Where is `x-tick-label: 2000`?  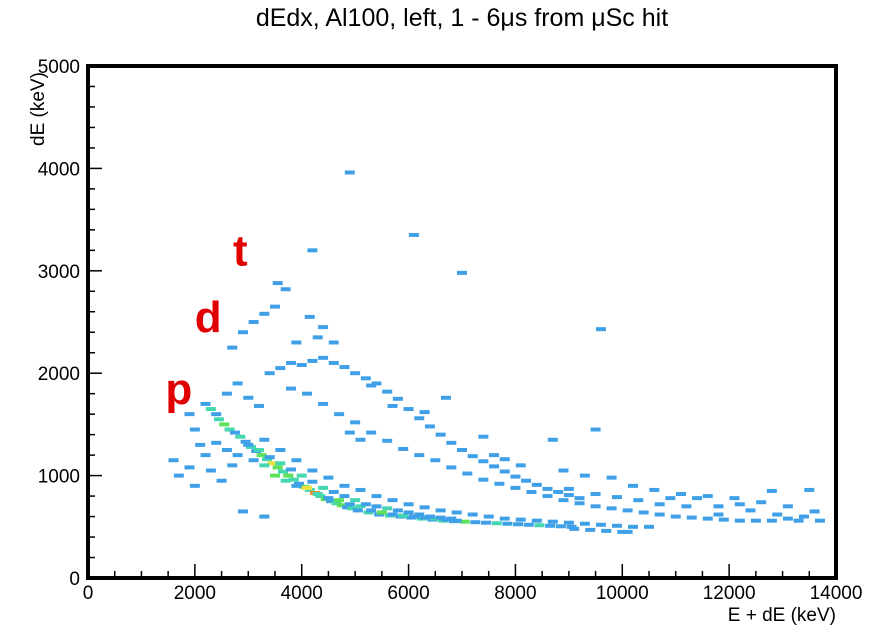 x-tick-label: 2000 is located at coordinates (195, 593).